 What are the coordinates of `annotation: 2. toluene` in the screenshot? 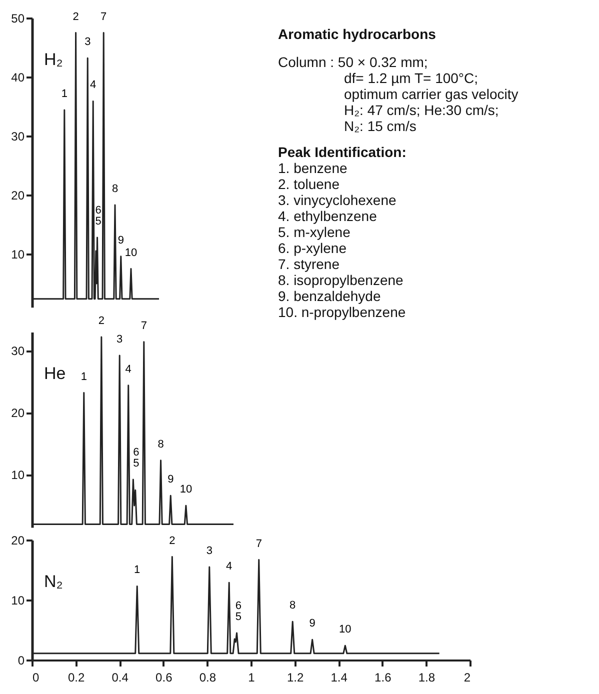 It's located at (309, 184).